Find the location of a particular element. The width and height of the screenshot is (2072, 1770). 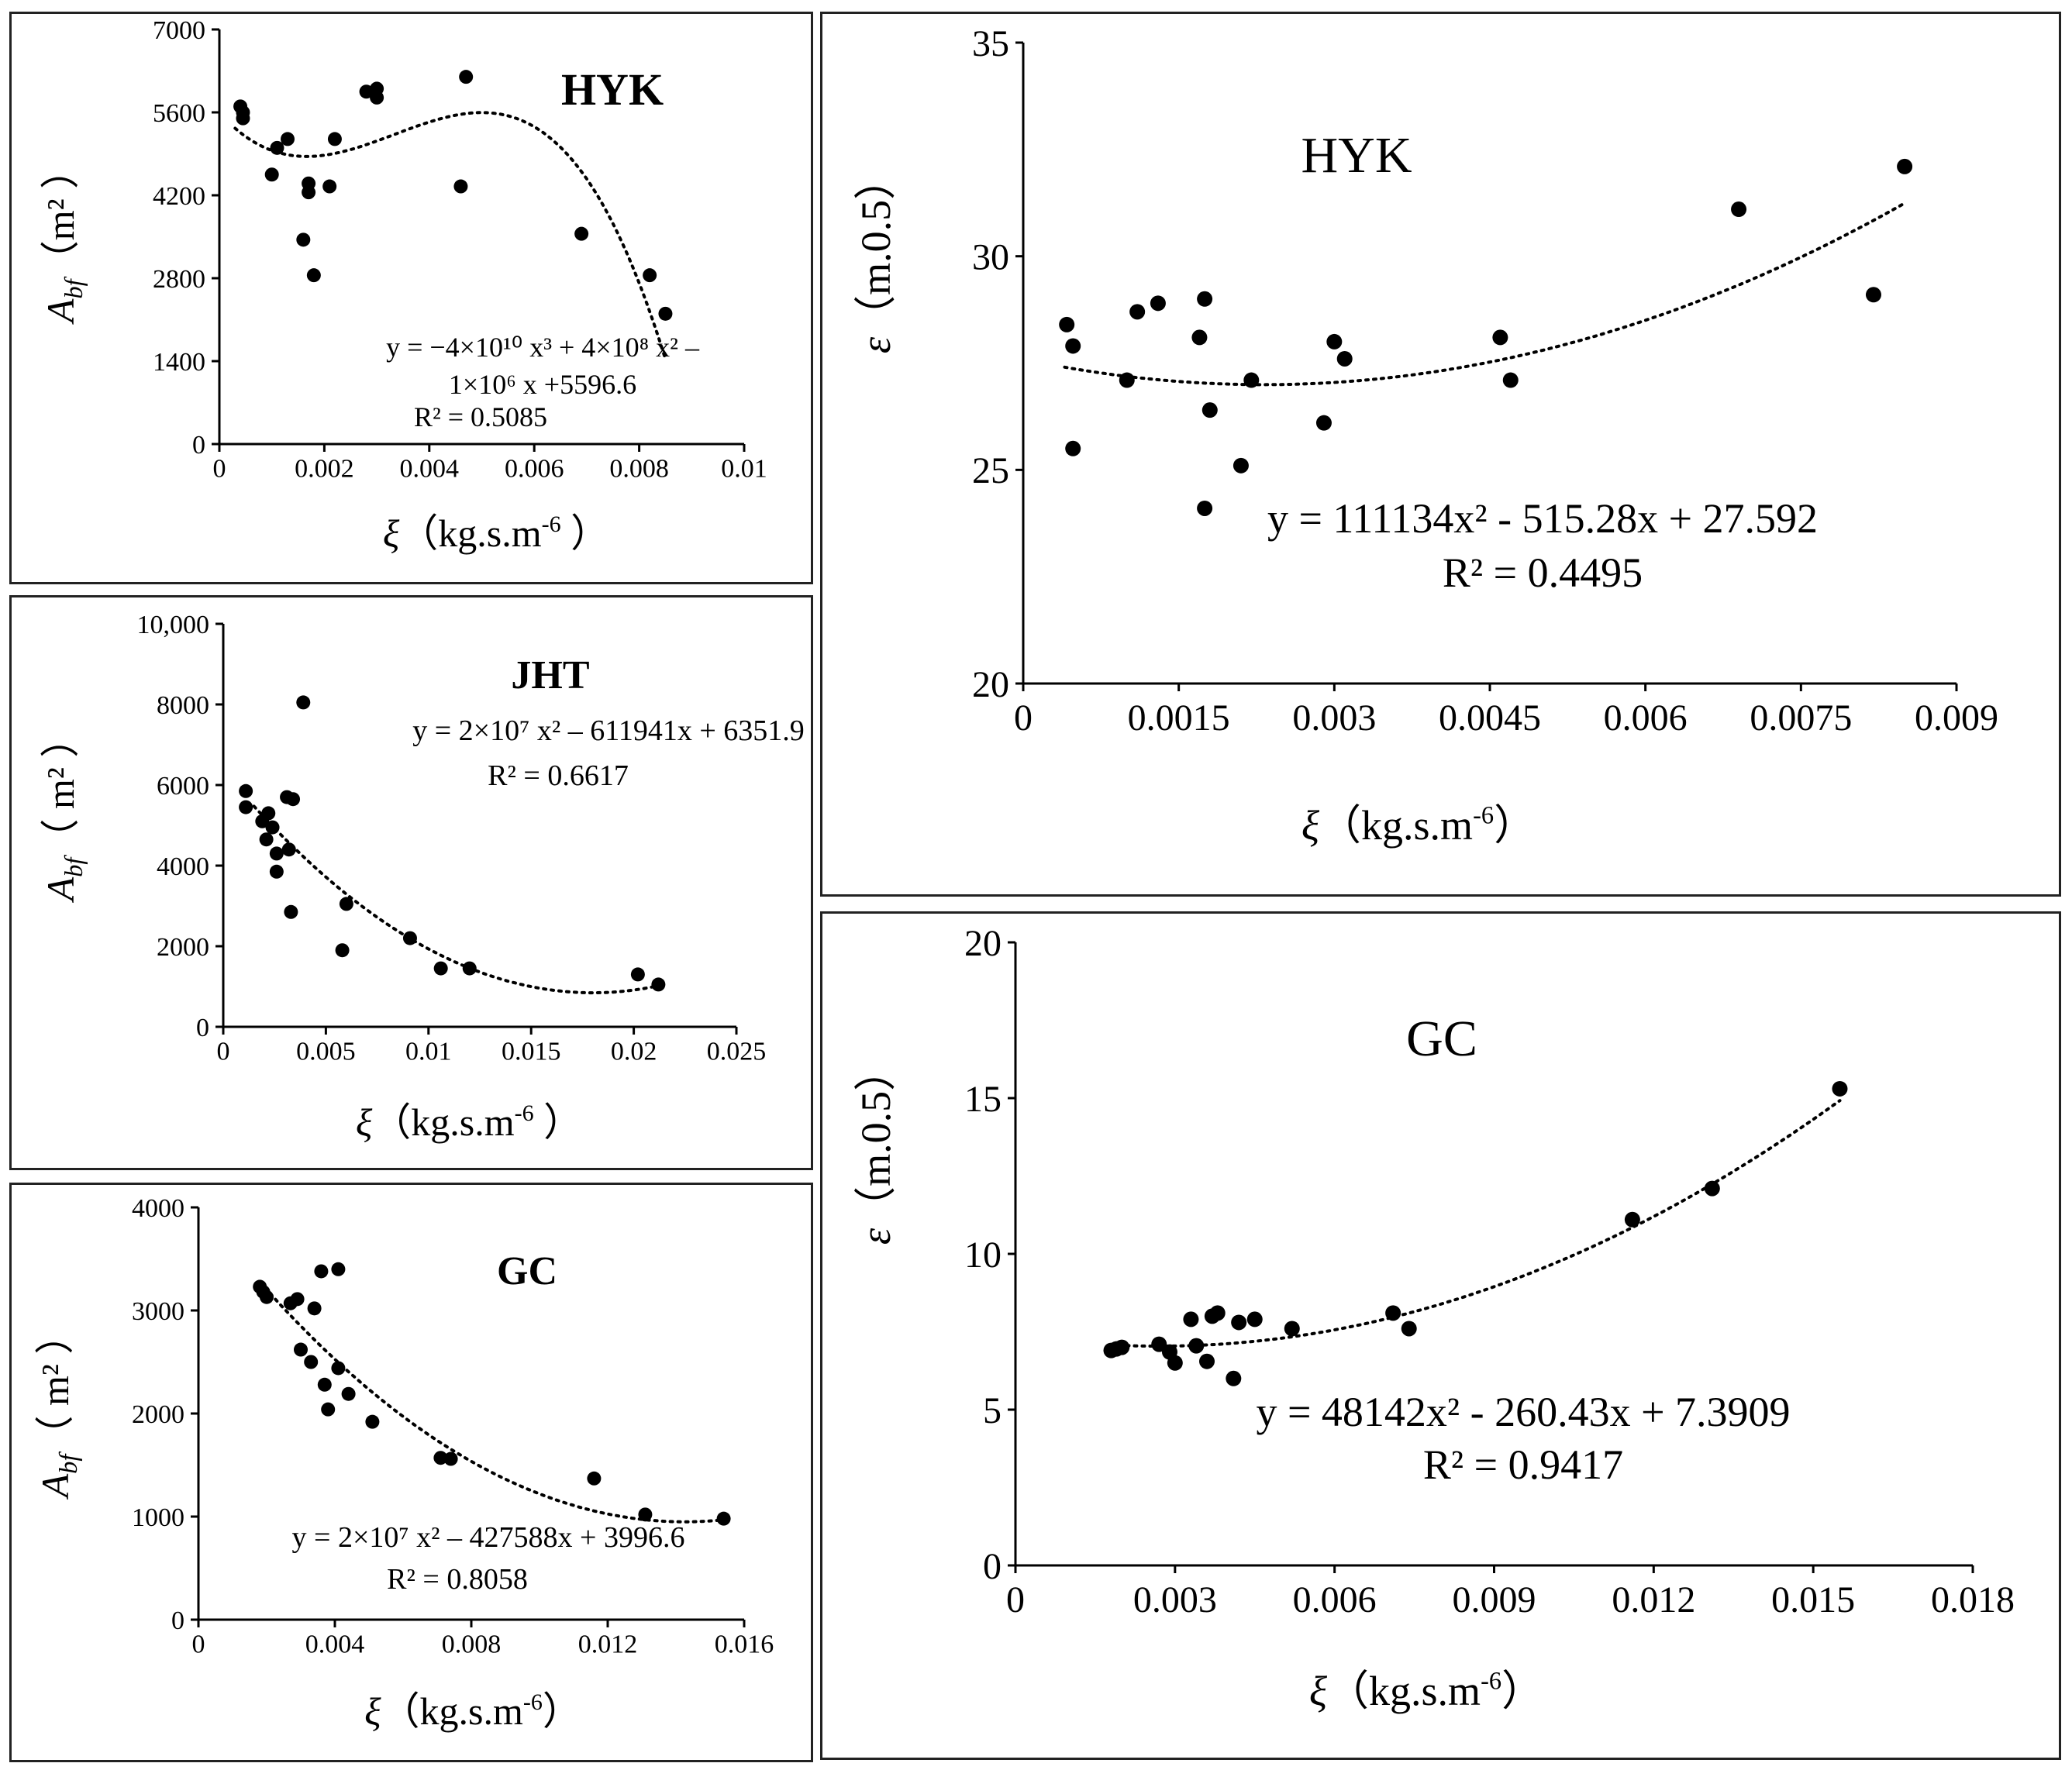

y-tick-label: 10,000 is located at coordinates (173, 625).